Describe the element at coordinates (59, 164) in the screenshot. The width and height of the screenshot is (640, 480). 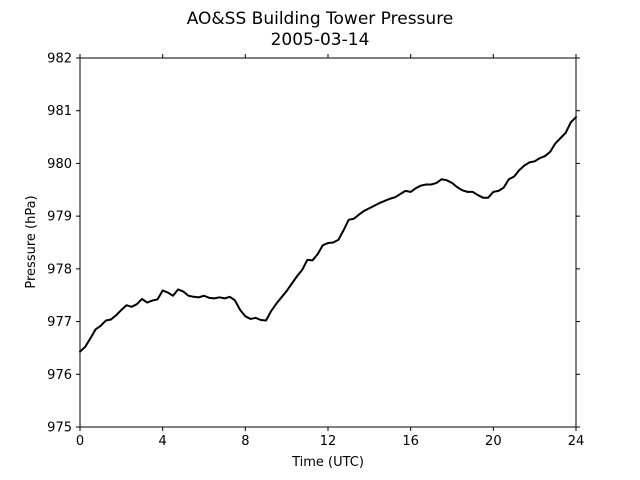
I see `y-tick-label: 980` at that location.